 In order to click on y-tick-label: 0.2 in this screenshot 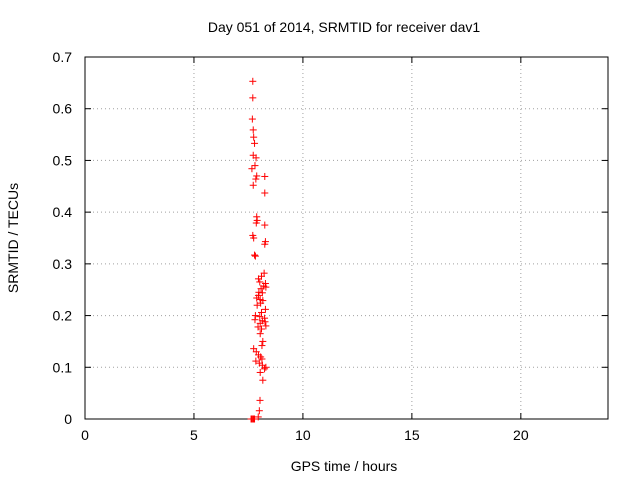, I will do `click(63, 316)`.